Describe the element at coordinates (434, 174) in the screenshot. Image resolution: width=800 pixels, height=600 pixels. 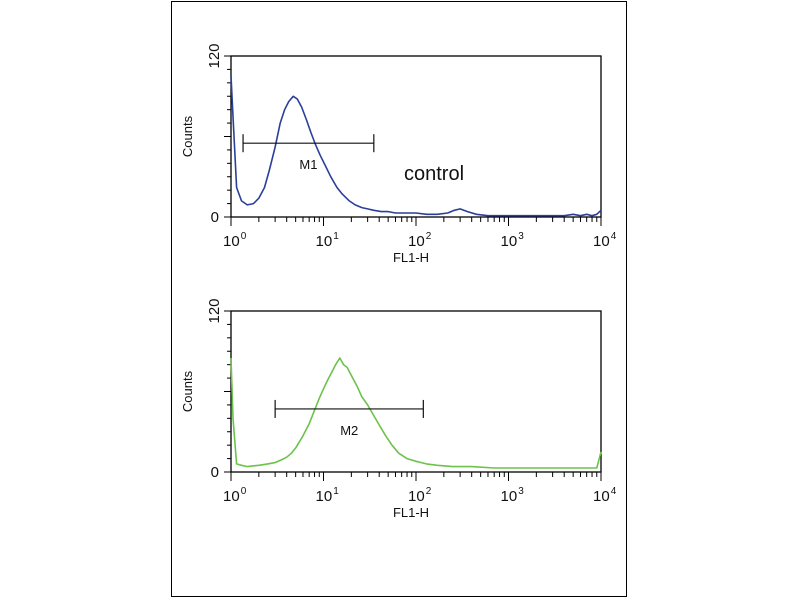
I see `annotation-label: control` at that location.